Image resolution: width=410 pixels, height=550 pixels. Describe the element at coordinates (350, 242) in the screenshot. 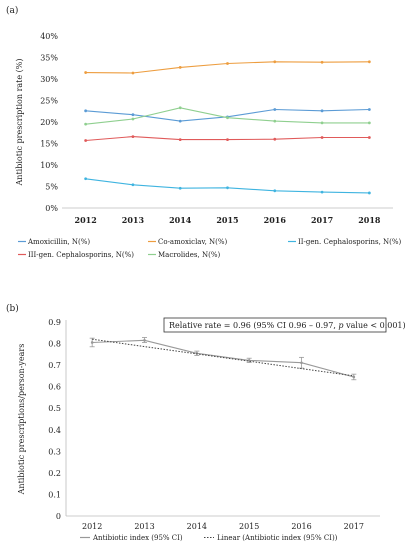

I see `legend-label: II-gen. Cephalosporins, N(%)` at that location.